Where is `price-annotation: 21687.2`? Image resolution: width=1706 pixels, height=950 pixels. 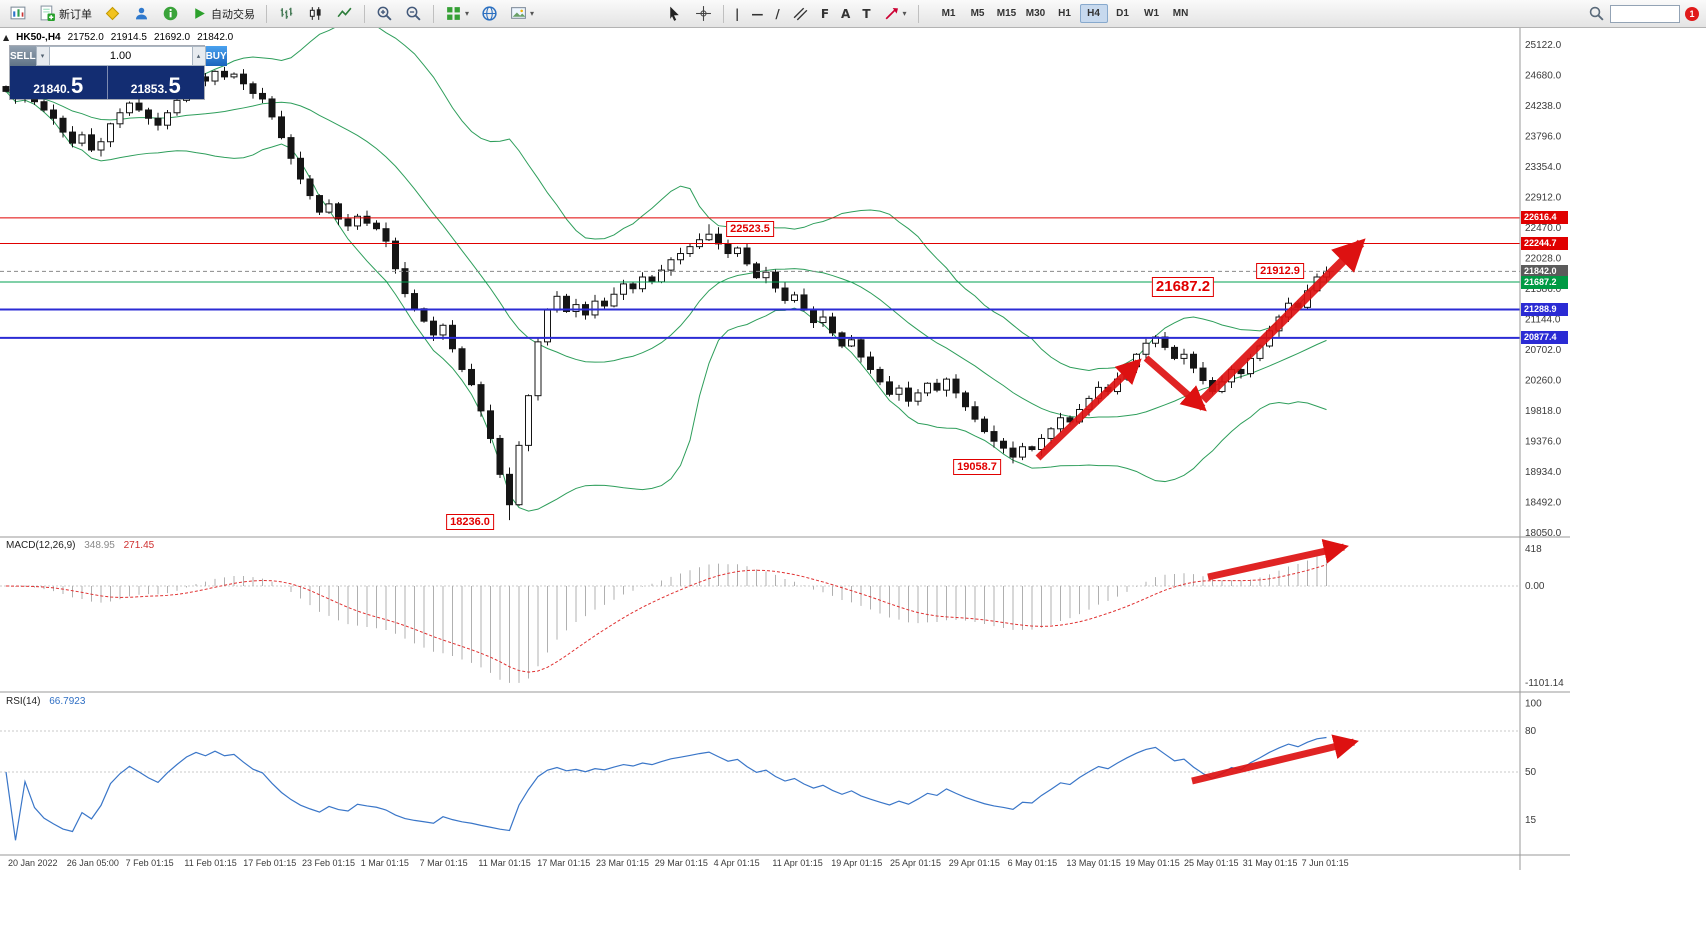 price-annotation: 21687.2 is located at coordinates (1183, 287).